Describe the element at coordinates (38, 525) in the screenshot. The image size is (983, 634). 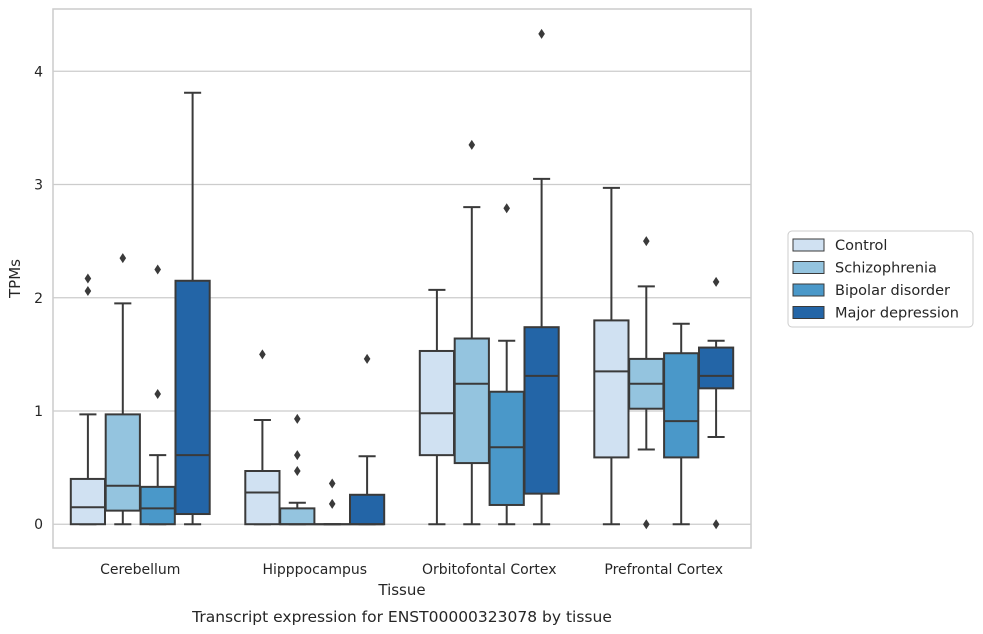
I see `y-tick-label: 0` at that location.